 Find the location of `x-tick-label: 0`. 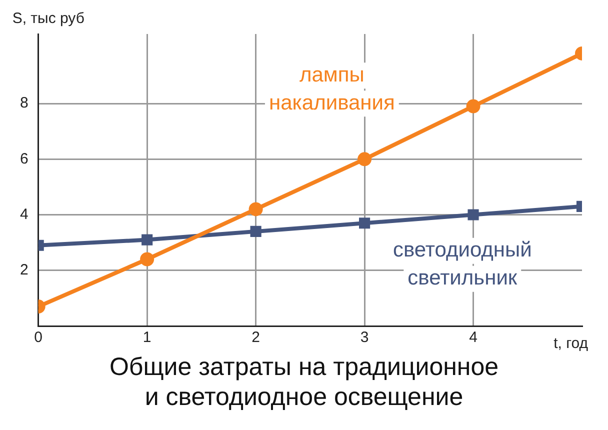

x-tick-label: 0 is located at coordinates (38, 337).